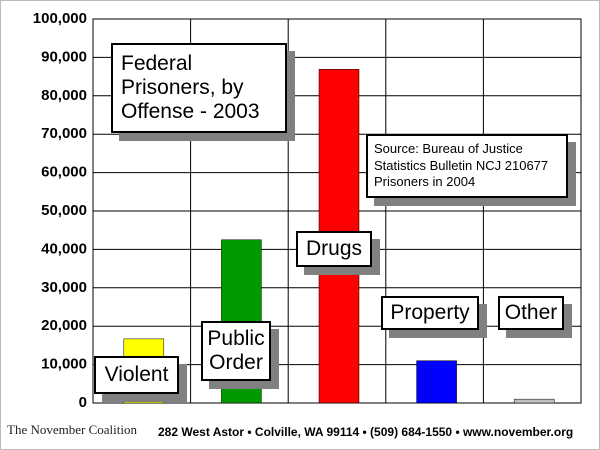 The image size is (600, 450). I want to click on y-tick-label: 20,000, so click(64, 325).